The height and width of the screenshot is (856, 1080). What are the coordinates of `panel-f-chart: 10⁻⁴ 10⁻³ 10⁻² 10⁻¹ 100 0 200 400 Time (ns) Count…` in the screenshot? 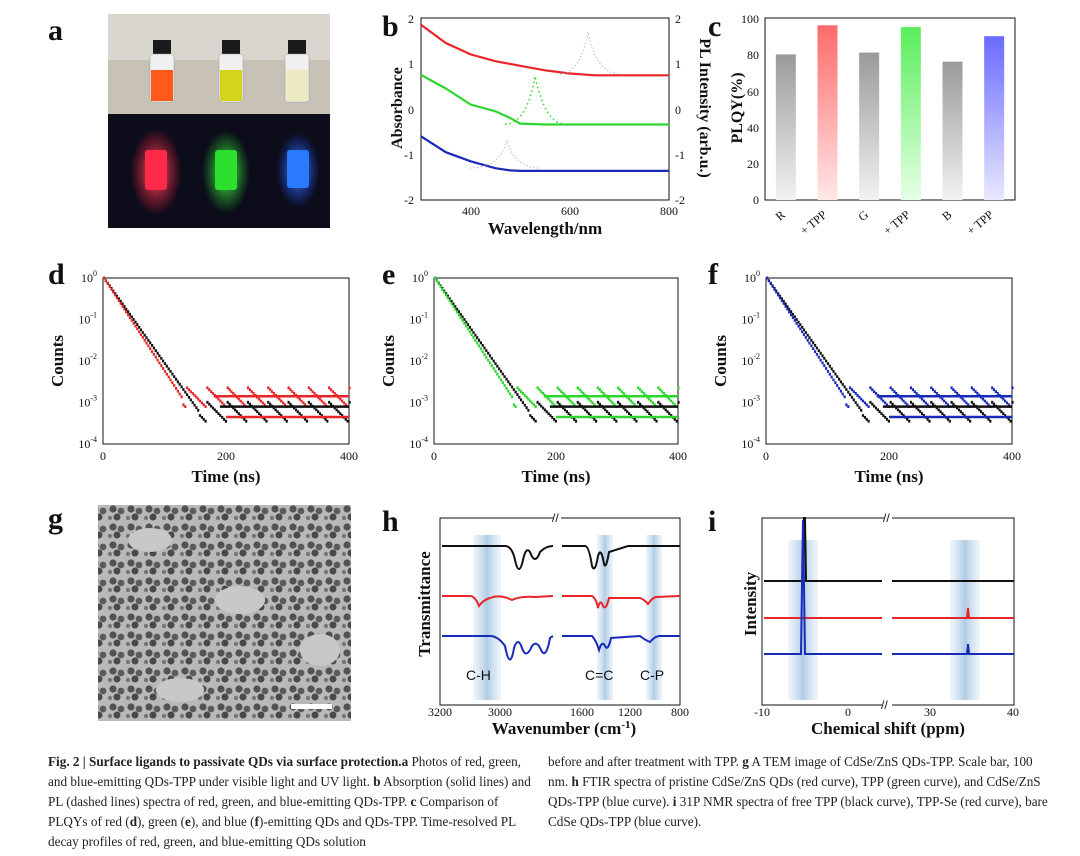 It's located at (866, 377).